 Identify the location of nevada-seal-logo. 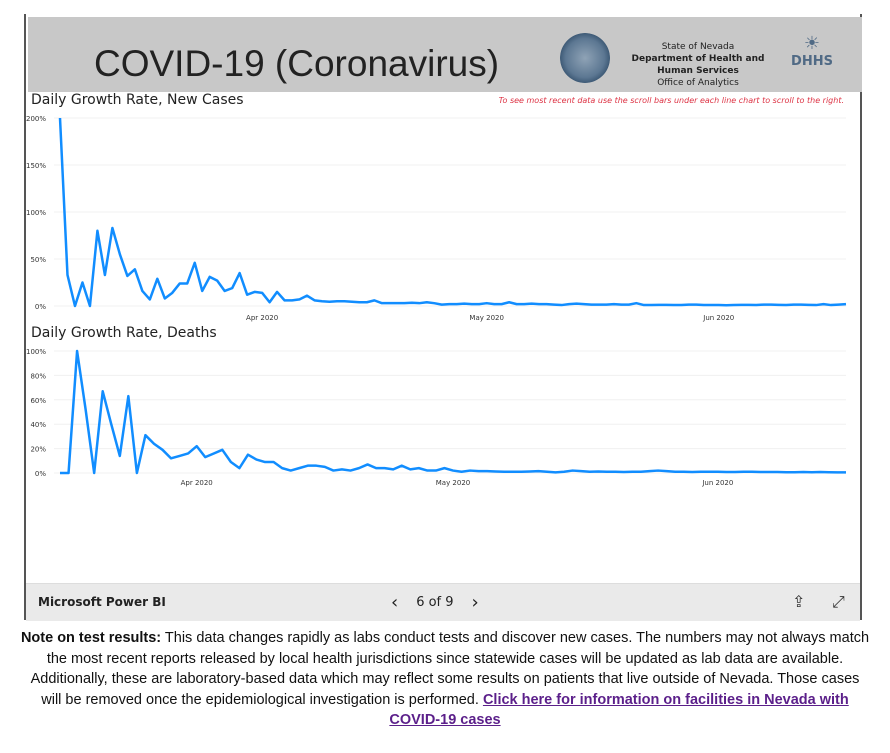
(585, 58).